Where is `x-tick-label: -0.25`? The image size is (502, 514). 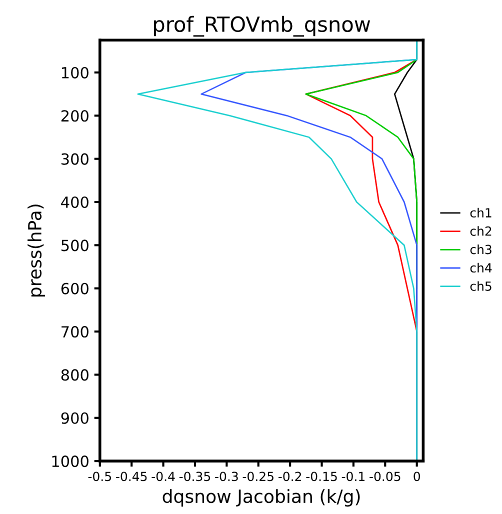 x-tick-label: -0.25 is located at coordinates (258, 477).